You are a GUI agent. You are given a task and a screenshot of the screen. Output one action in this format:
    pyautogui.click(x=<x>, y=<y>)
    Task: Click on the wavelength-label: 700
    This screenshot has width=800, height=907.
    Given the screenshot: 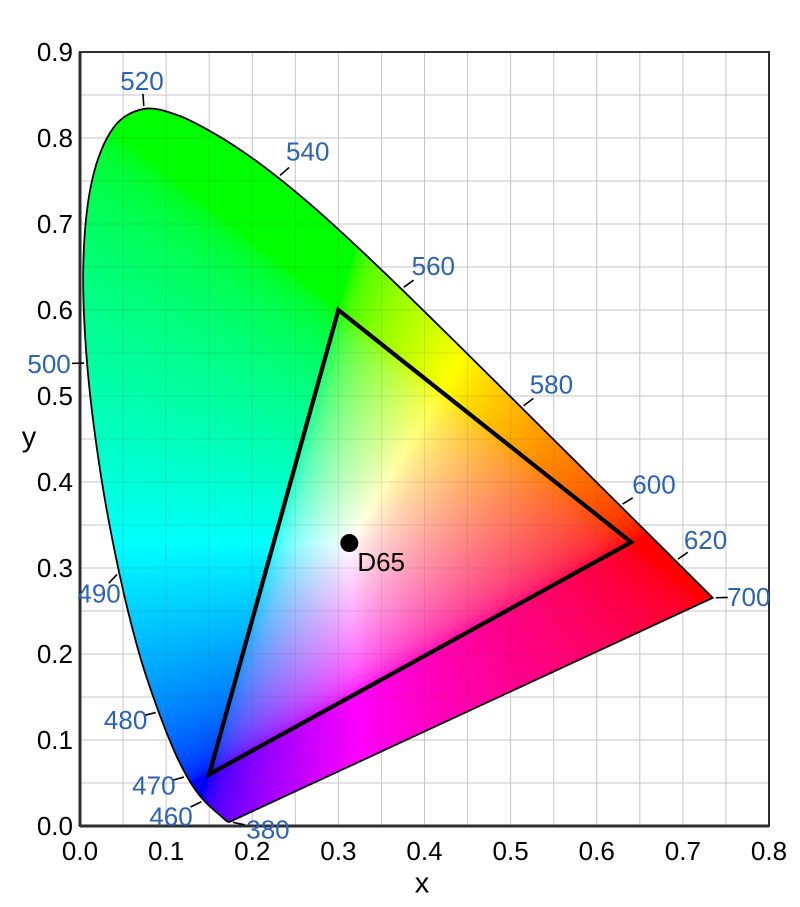 What is the action you would take?
    pyautogui.click(x=748, y=597)
    